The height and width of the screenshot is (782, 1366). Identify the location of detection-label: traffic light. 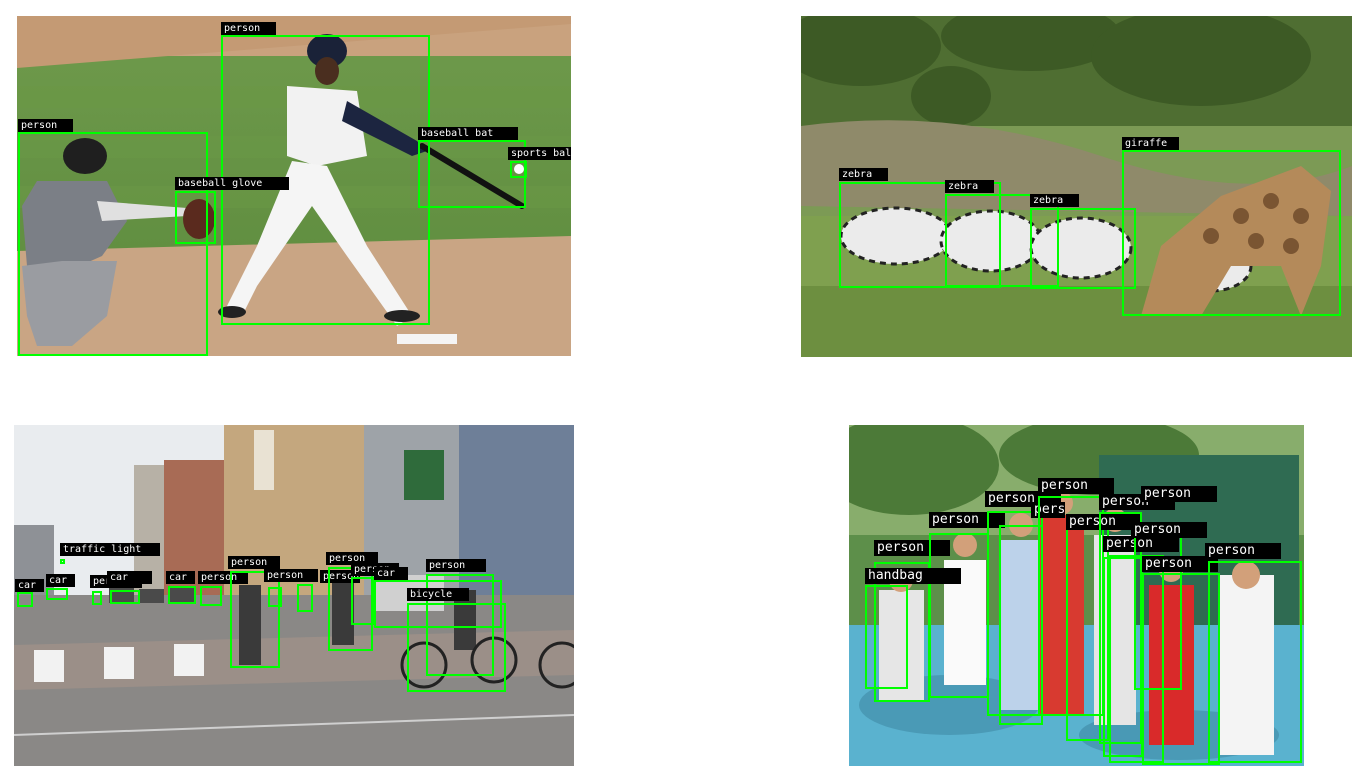
(110, 549).